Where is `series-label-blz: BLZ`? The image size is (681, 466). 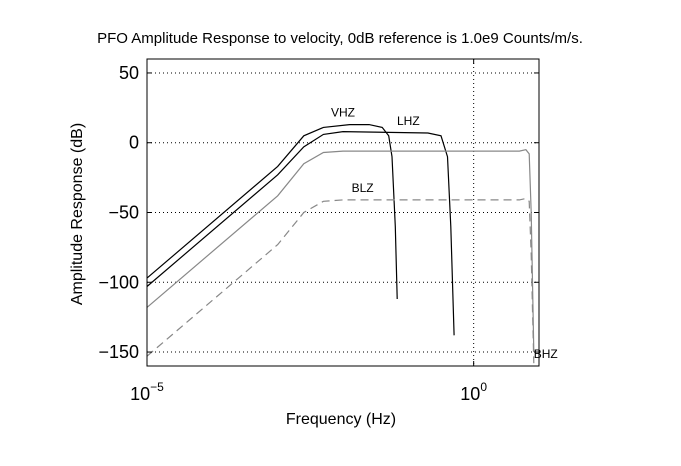
series-label-blz: BLZ is located at coordinates (363, 188).